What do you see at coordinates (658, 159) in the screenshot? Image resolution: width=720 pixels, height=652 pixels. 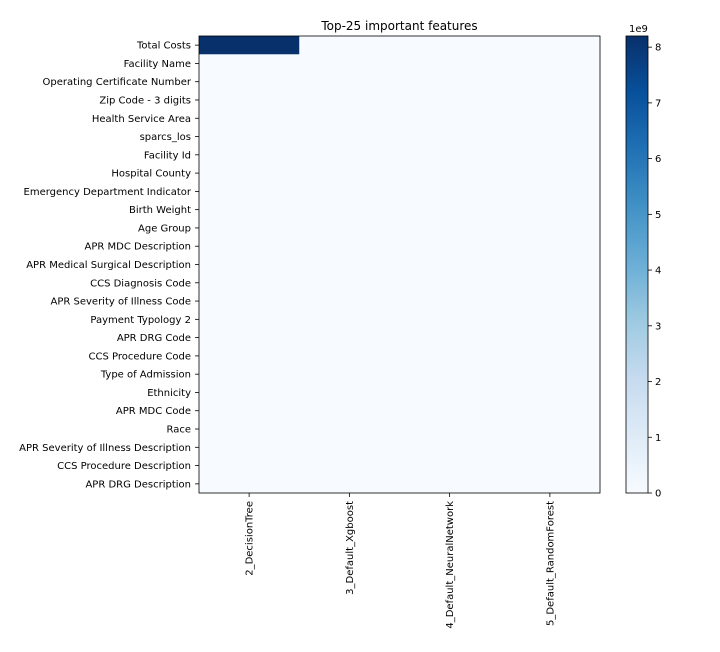 I see `colorbar-tick-label: 6` at bounding box center [658, 159].